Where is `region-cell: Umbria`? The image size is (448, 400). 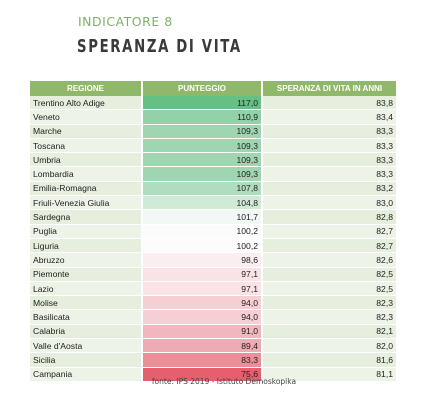
region-cell: Umbria is located at coordinates (86, 160).